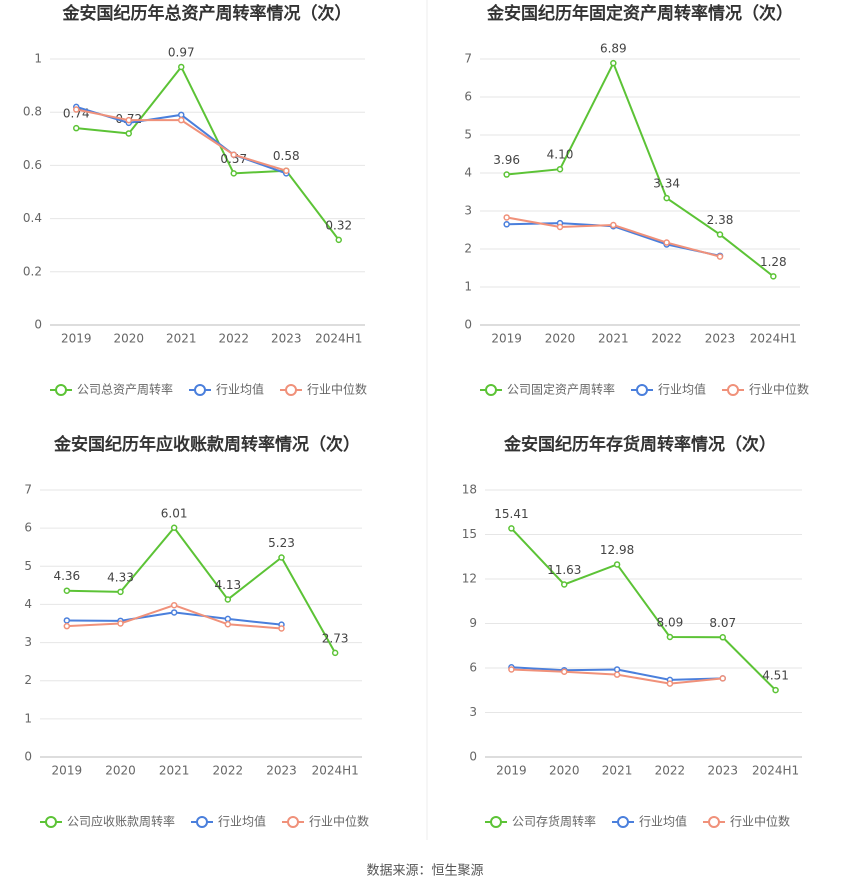  Describe the element at coordinates (281, 543) in the screenshot. I see `data-label: 5.23` at that location.